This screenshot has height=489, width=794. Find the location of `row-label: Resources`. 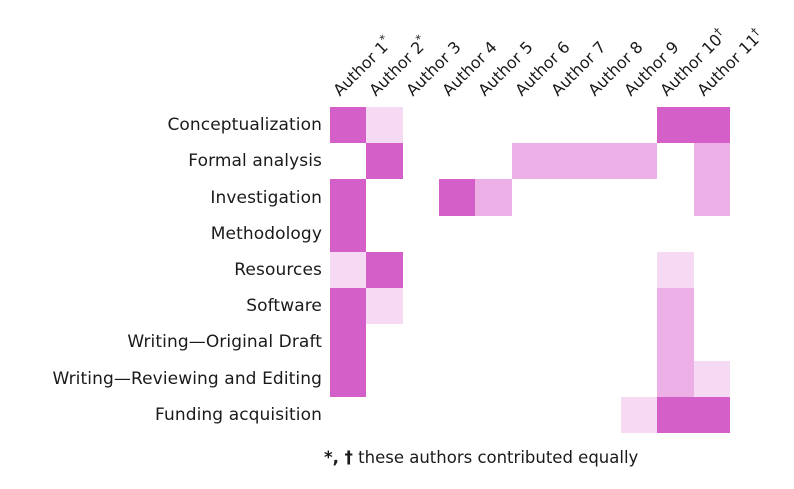

row-label: Resources is located at coordinates (278, 269).